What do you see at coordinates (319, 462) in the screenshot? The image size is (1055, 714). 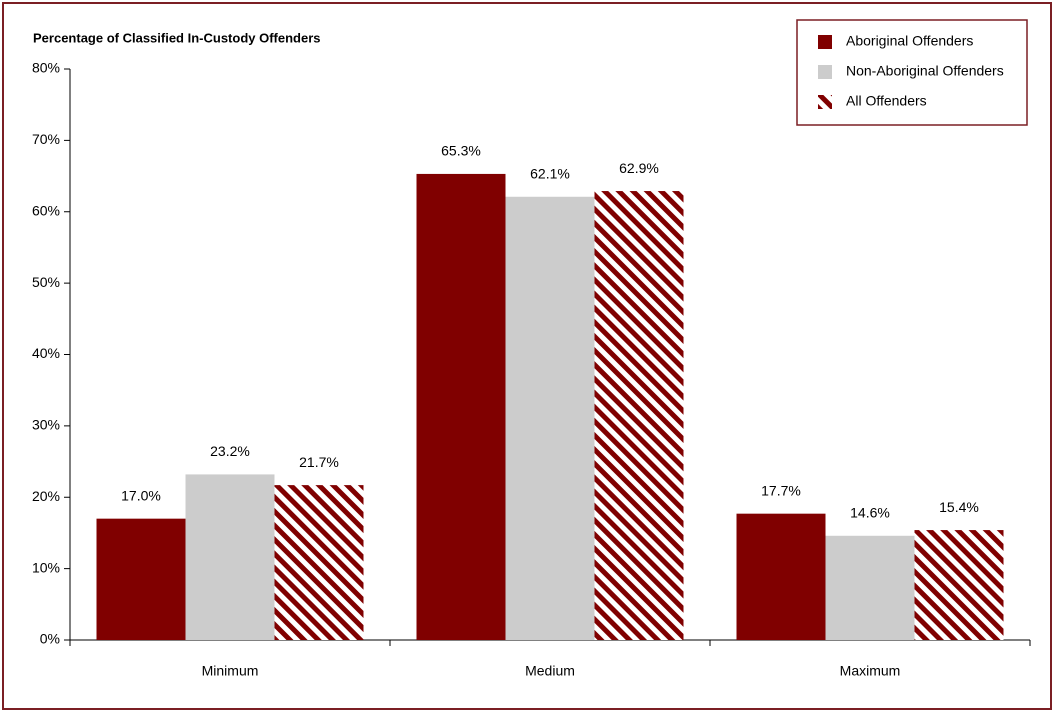 I see `data-label: 21.7%` at bounding box center [319, 462].